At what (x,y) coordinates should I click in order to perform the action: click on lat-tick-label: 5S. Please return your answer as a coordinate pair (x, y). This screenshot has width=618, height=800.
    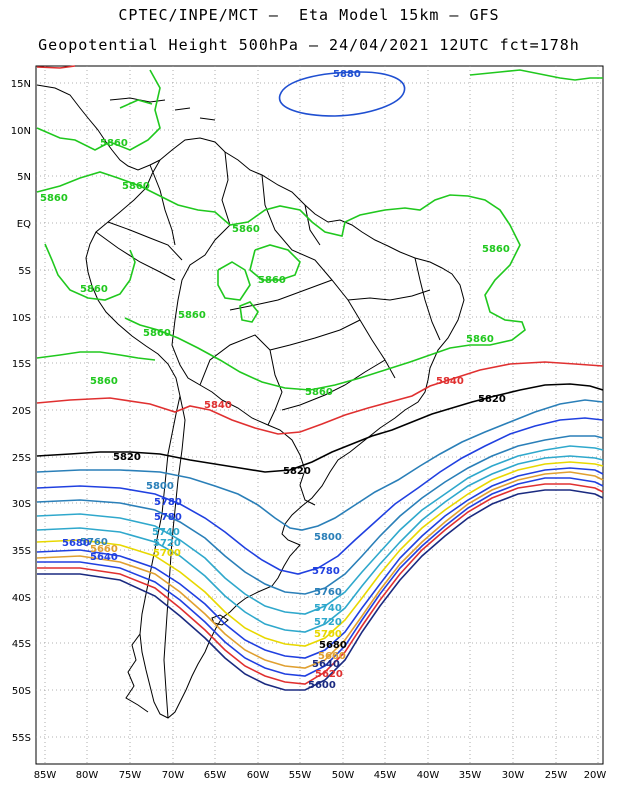
    Looking at the image, I should click on (24, 271).